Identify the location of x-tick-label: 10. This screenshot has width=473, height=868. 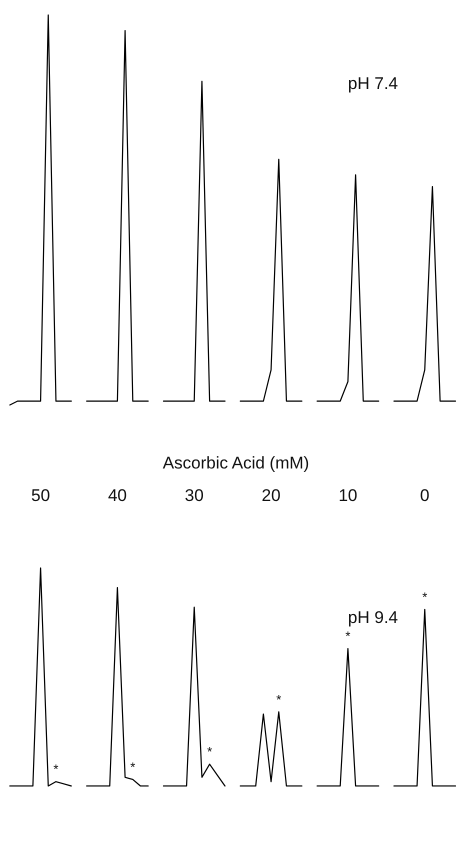
(348, 495).